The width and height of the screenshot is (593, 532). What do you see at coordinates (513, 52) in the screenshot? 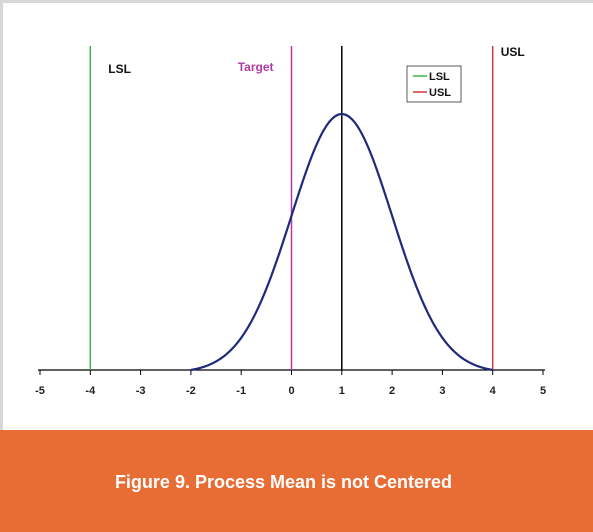
I see `usl-label: USL` at bounding box center [513, 52].